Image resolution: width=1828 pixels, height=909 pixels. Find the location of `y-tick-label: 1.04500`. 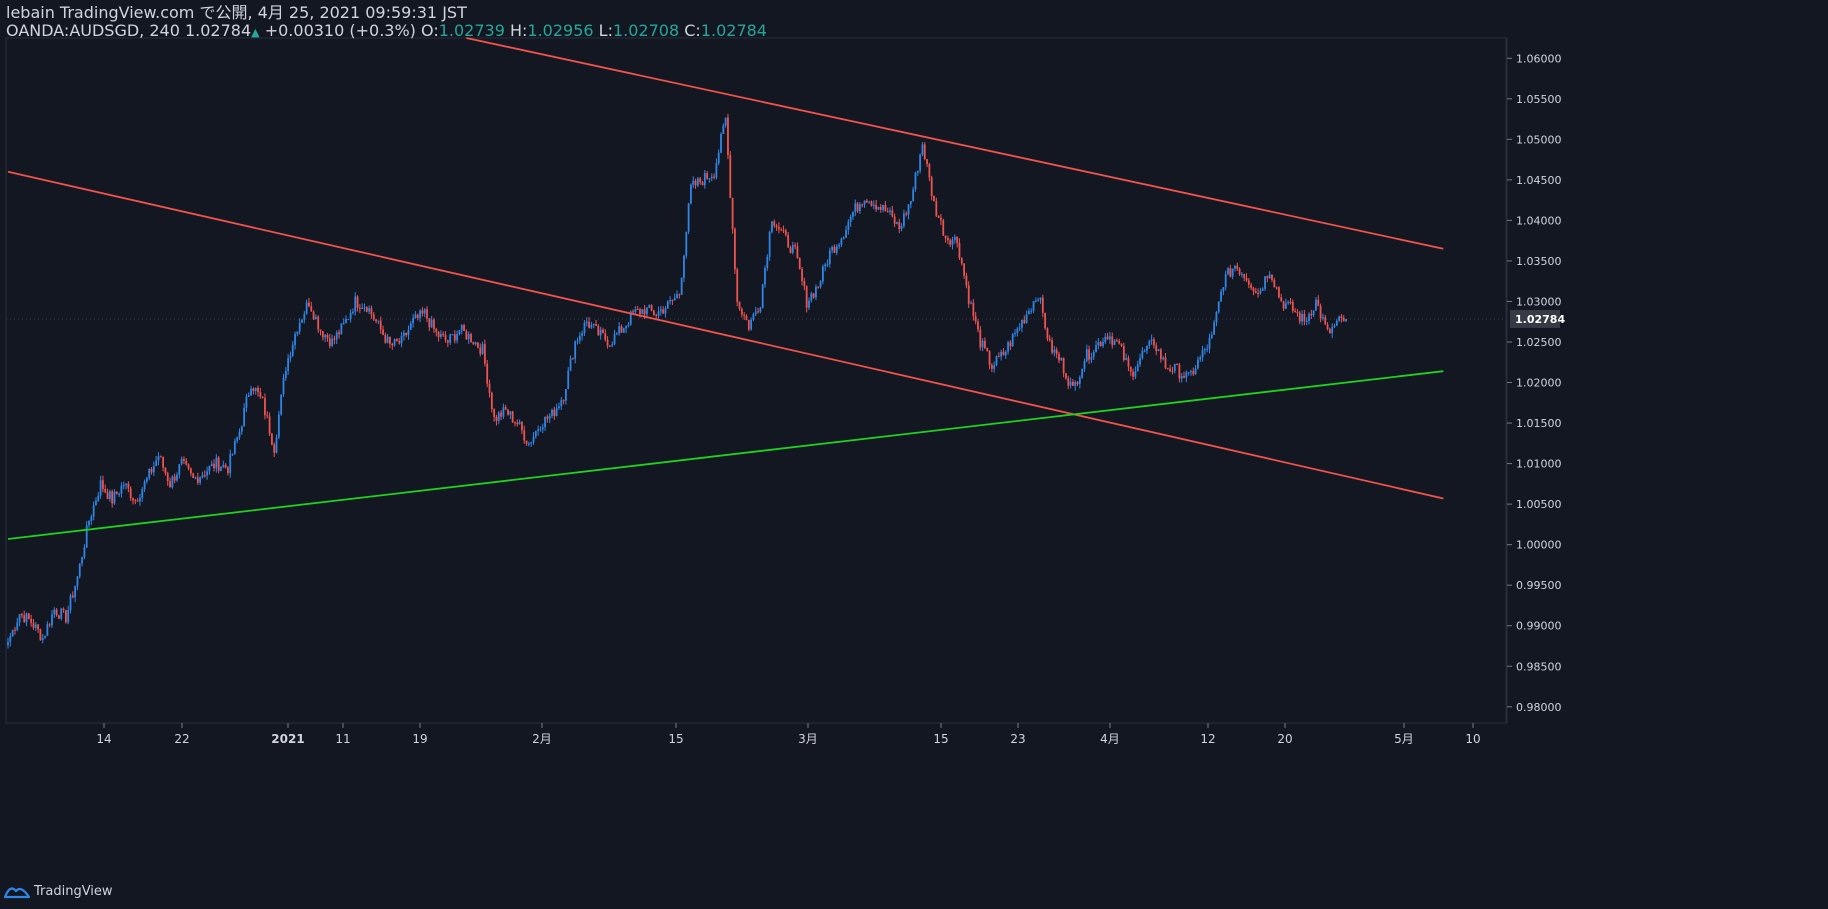

y-tick-label: 1.04500 is located at coordinates (1539, 180).